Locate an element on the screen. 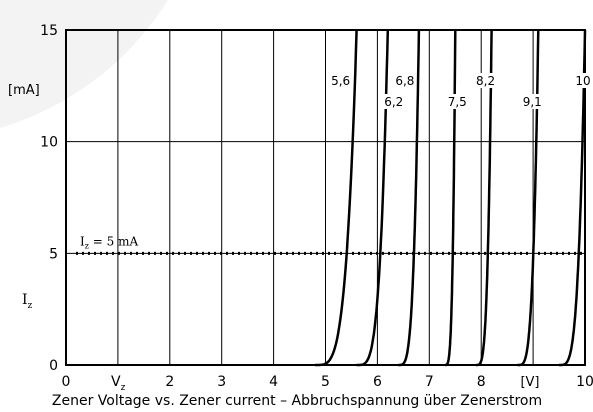 This screenshot has width=593, height=412. y-axis-unit: [mA] is located at coordinates (24, 90).